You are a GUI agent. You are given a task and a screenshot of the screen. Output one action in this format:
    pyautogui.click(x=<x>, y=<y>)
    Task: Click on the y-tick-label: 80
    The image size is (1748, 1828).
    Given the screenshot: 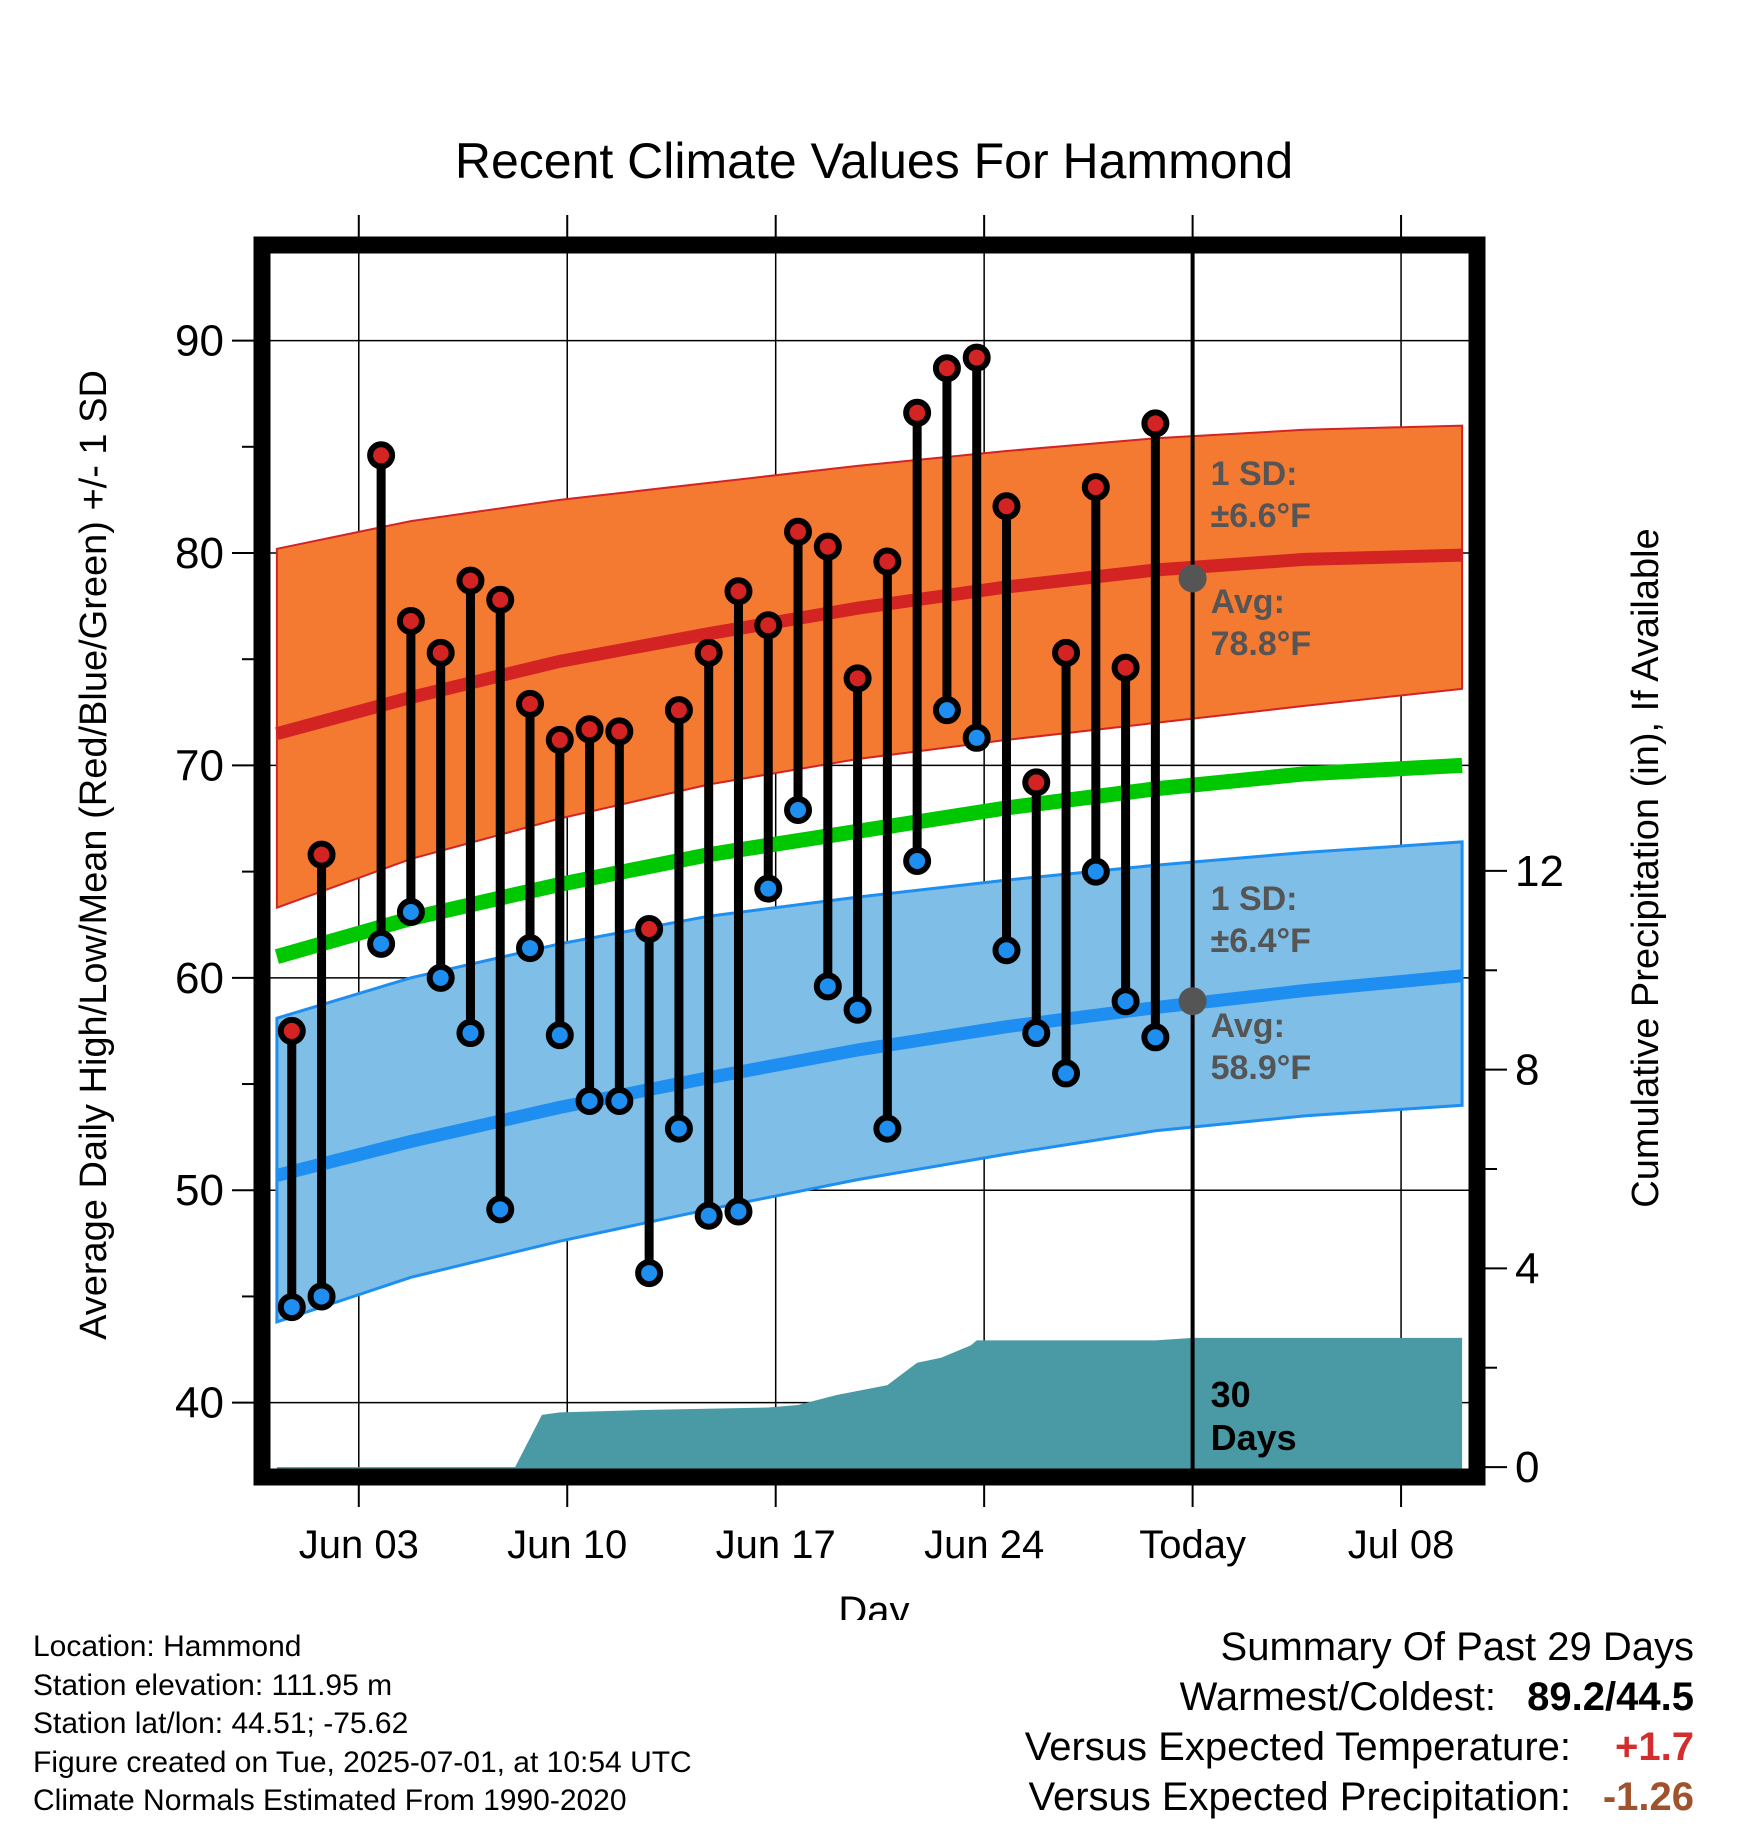 What is the action you would take?
    pyautogui.click(x=199, y=553)
    